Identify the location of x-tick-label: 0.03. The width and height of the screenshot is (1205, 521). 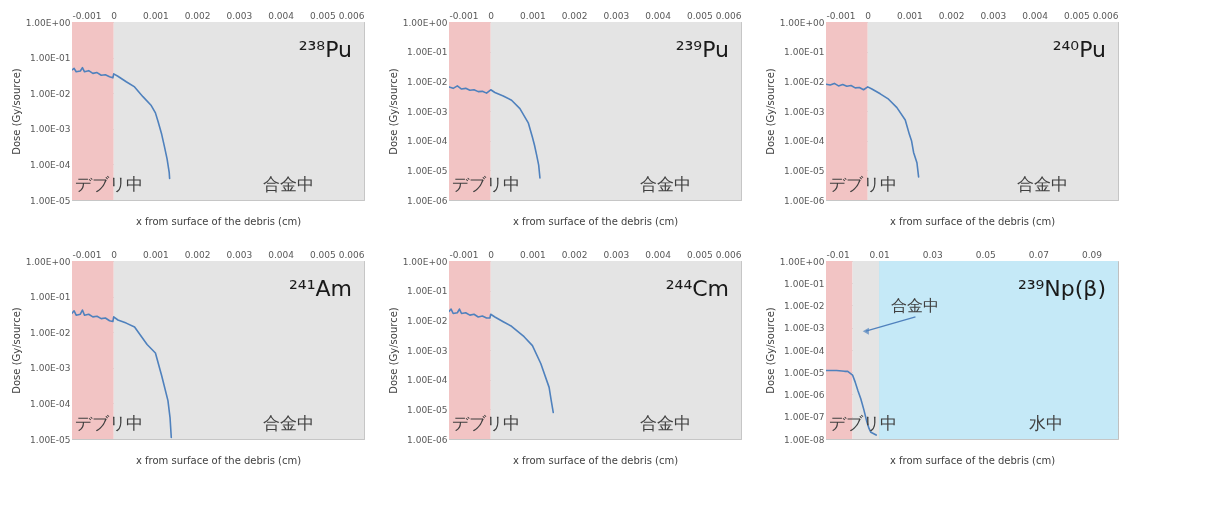
(932, 254).